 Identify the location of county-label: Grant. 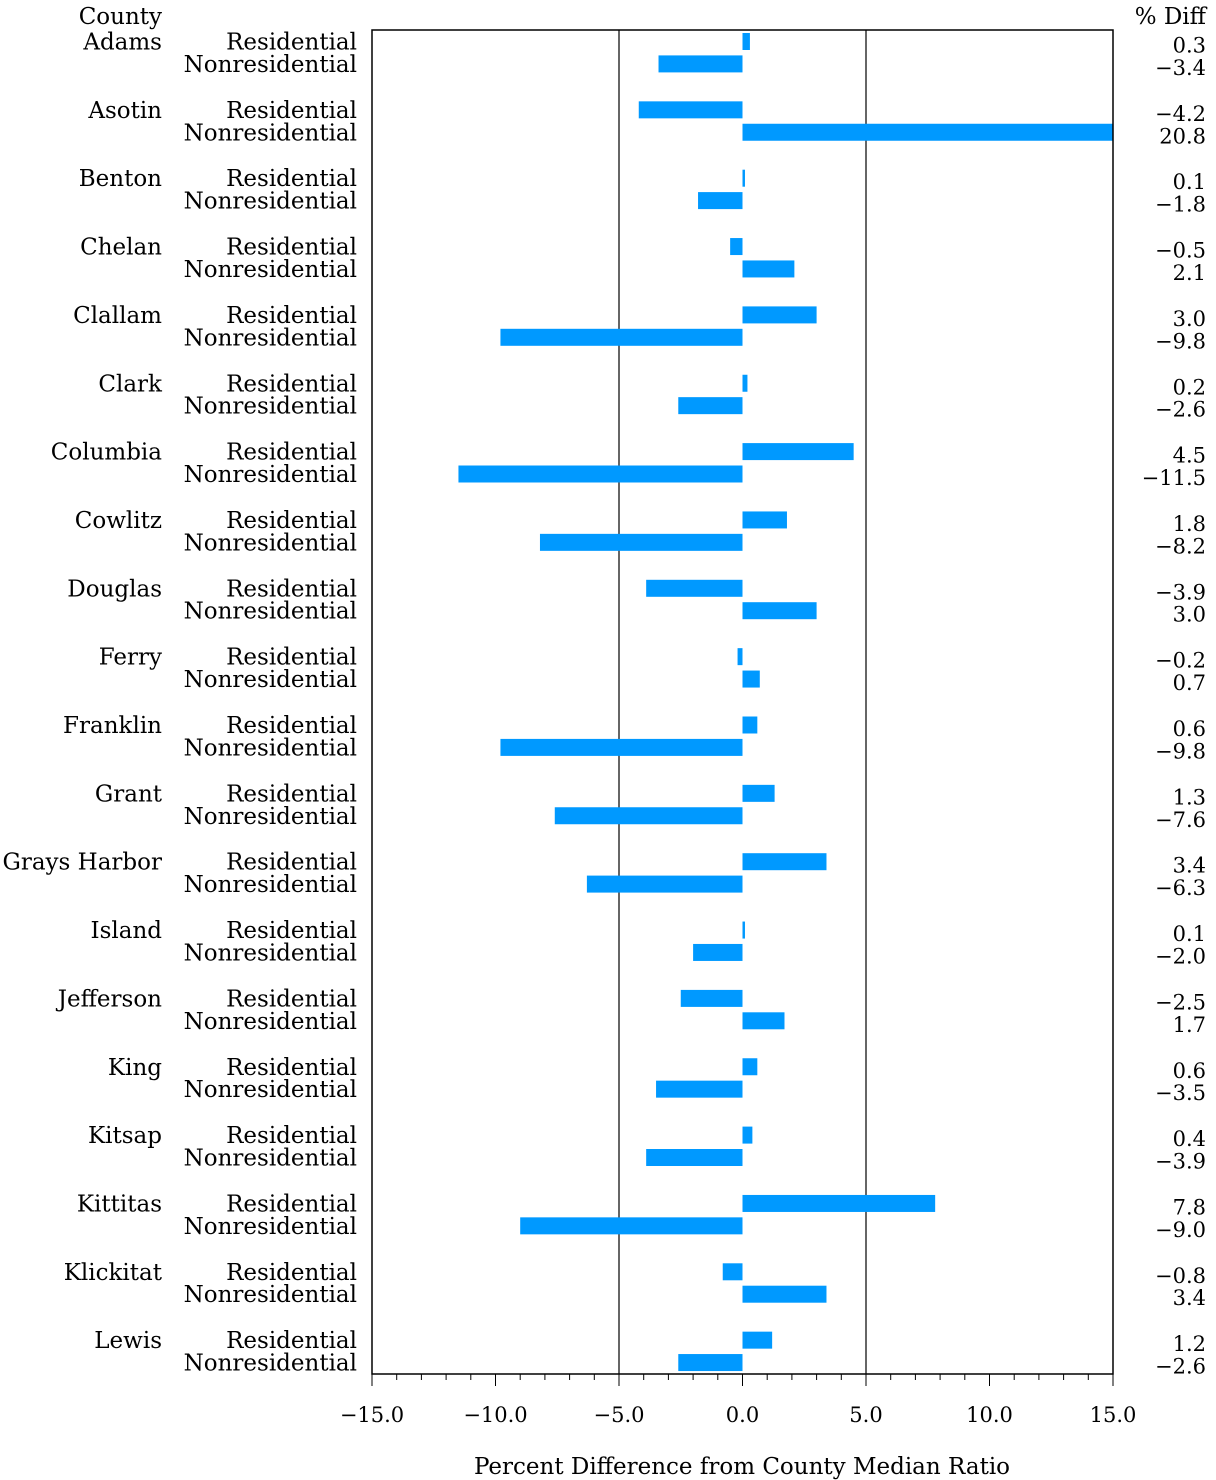
(129, 794).